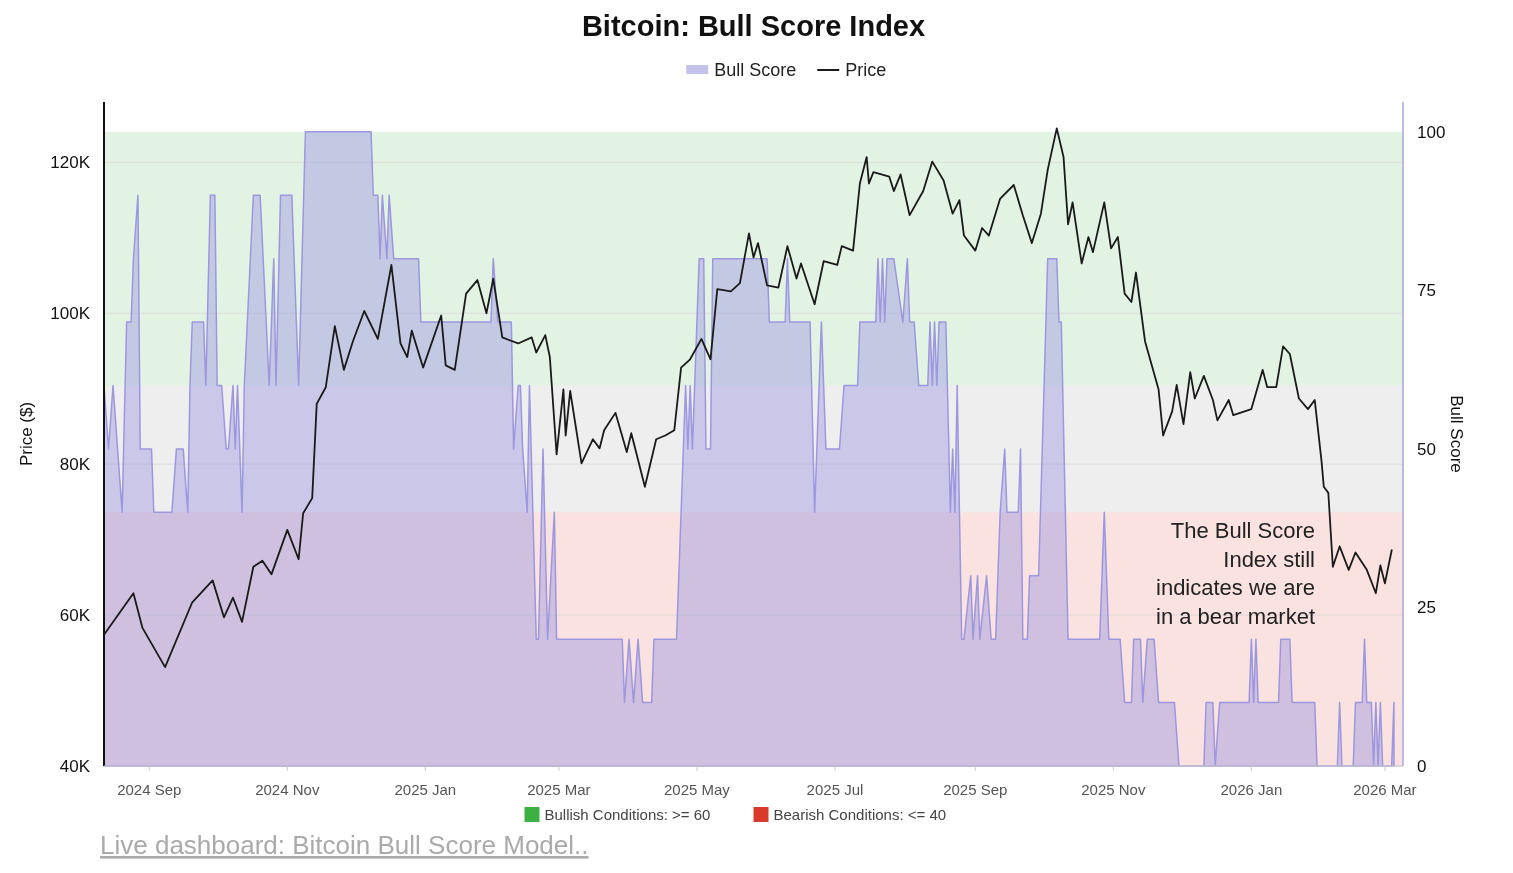 The height and width of the screenshot is (873, 1513). I want to click on x-tick-label: 2024 Nov, so click(287, 789).